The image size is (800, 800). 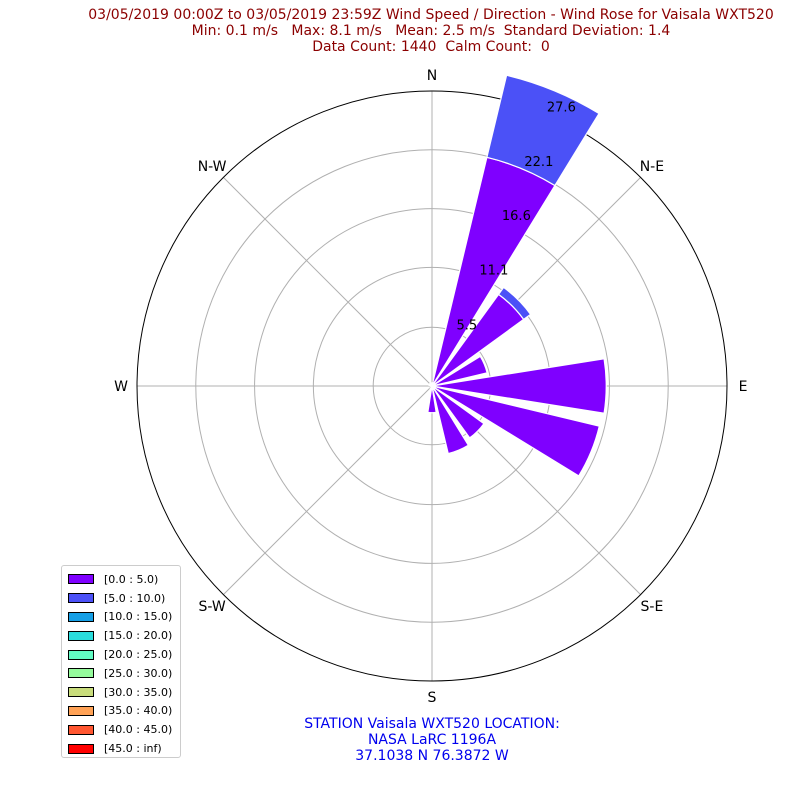 I want to click on legend-item: [10.0 : 15.0), so click(x=124, y=617).